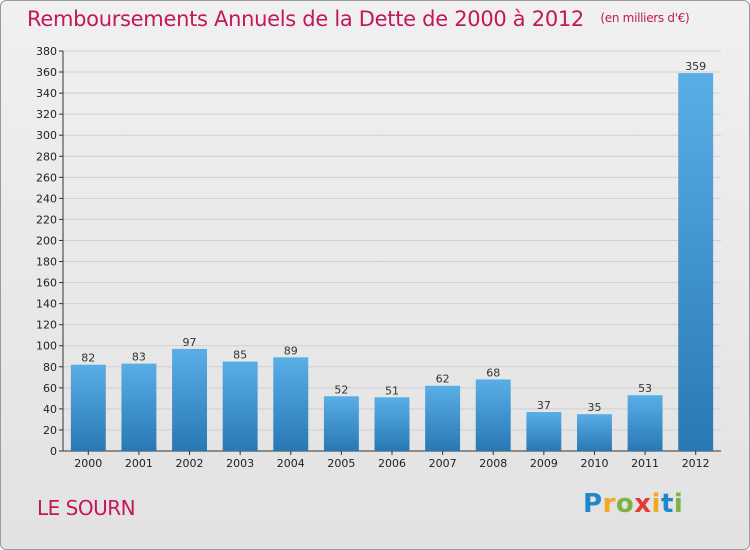 Image resolution: width=750 pixels, height=550 pixels. Describe the element at coordinates (46, 51) in the screenshot. I see `y-tick-label: 380` at that location.